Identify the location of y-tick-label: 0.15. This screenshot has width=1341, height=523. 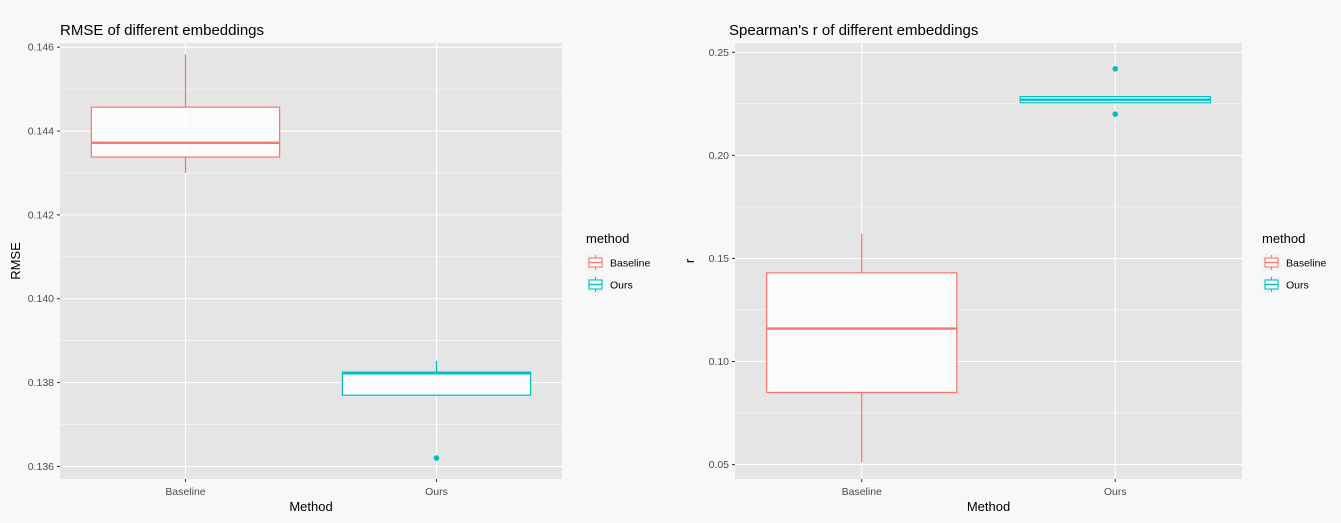
(719, 259).